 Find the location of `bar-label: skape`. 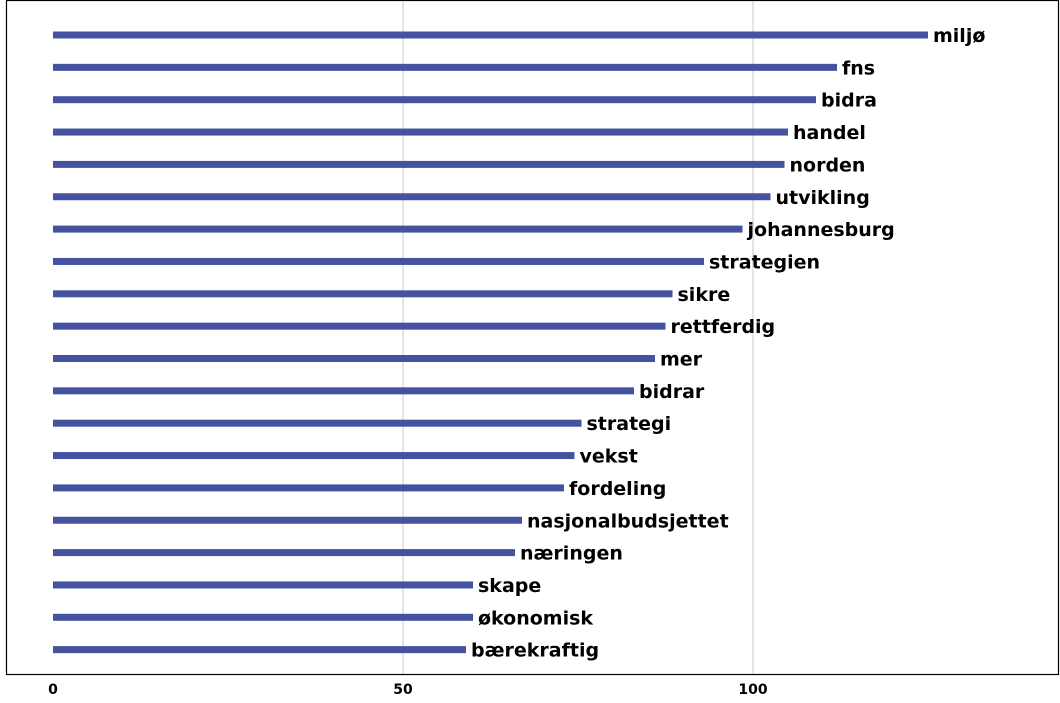

bar-label: skape is located at coordinates (509, 586).